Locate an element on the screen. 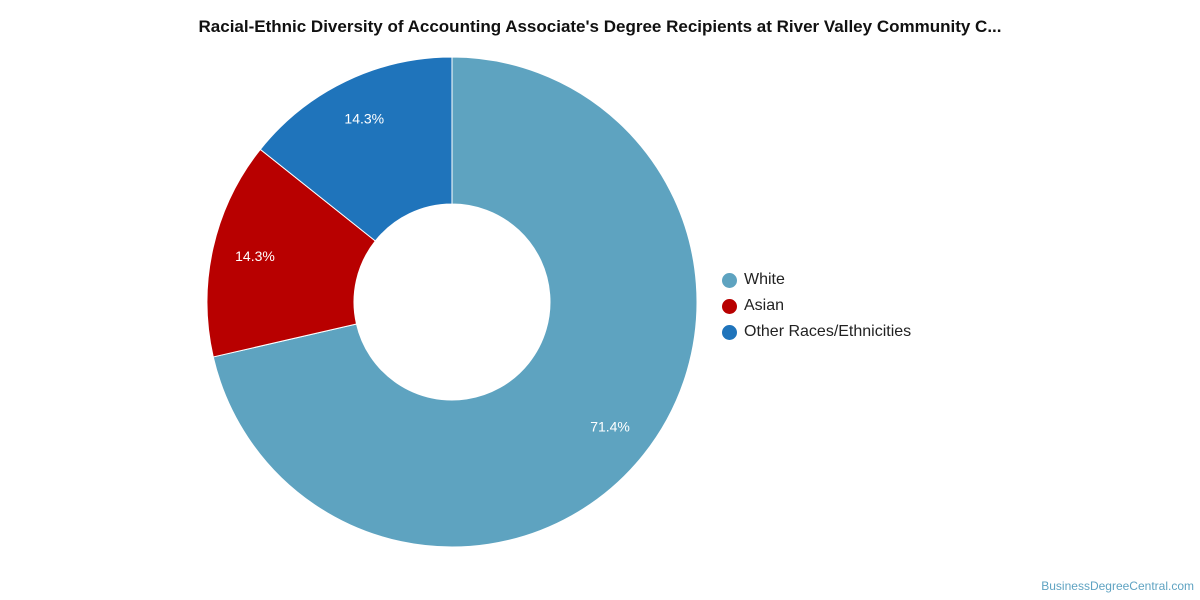  slice-label-white: 71.4% is located at coordinates (610, 427).